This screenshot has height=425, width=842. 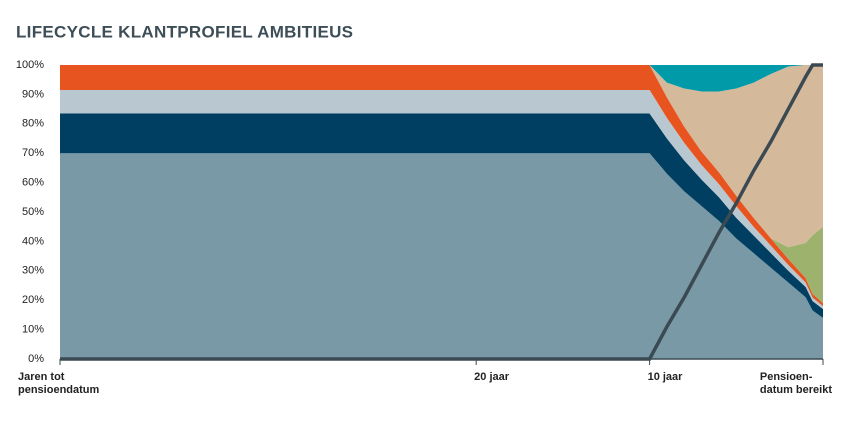 I want to click on y-tick-label: 90%, so click(x=33, y=94).